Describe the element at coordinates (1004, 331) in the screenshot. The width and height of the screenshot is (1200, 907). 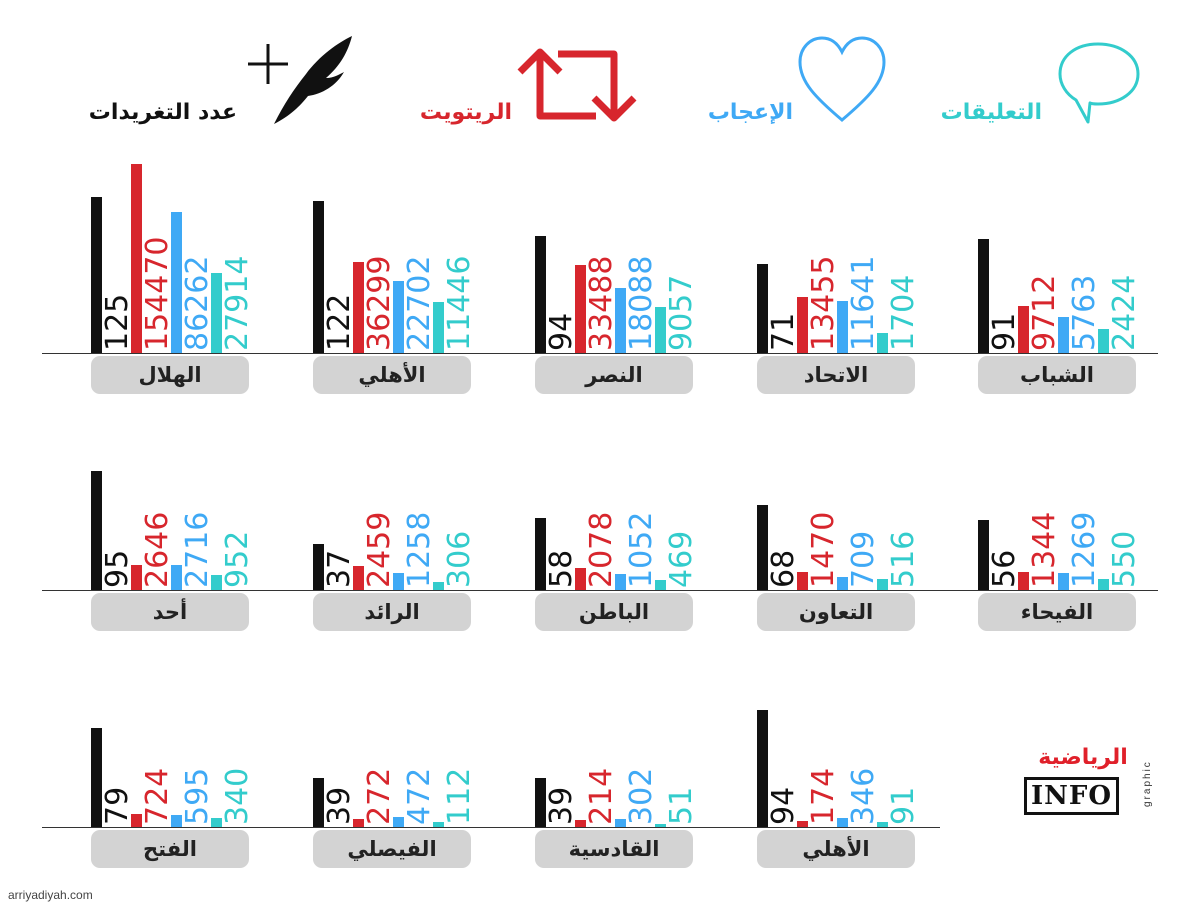
I see `value-label-tweets: 91` at that location.